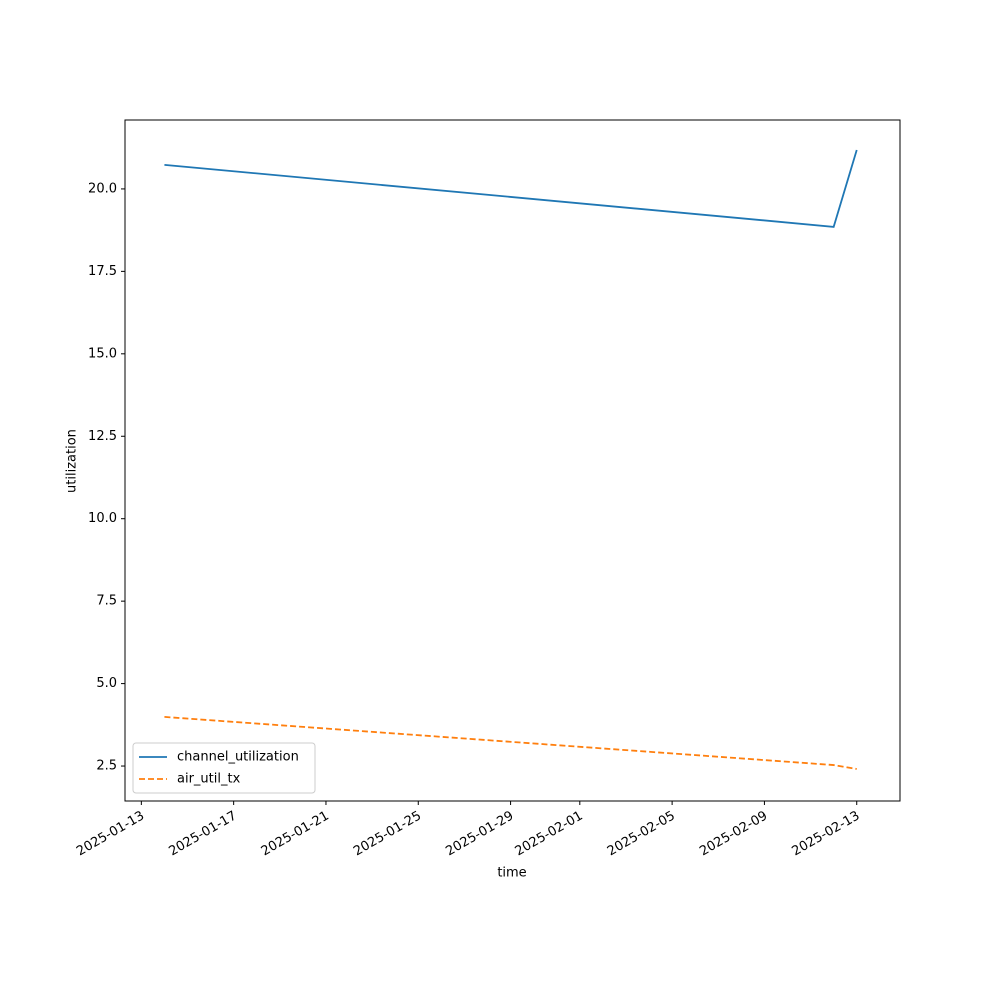 This screenshot has height=1000, width=1000. What do you see at coordinates (826, 834) in the screenshot?
I see `x-tick-label: 2025-02-13` at bounding box center [826, 834].